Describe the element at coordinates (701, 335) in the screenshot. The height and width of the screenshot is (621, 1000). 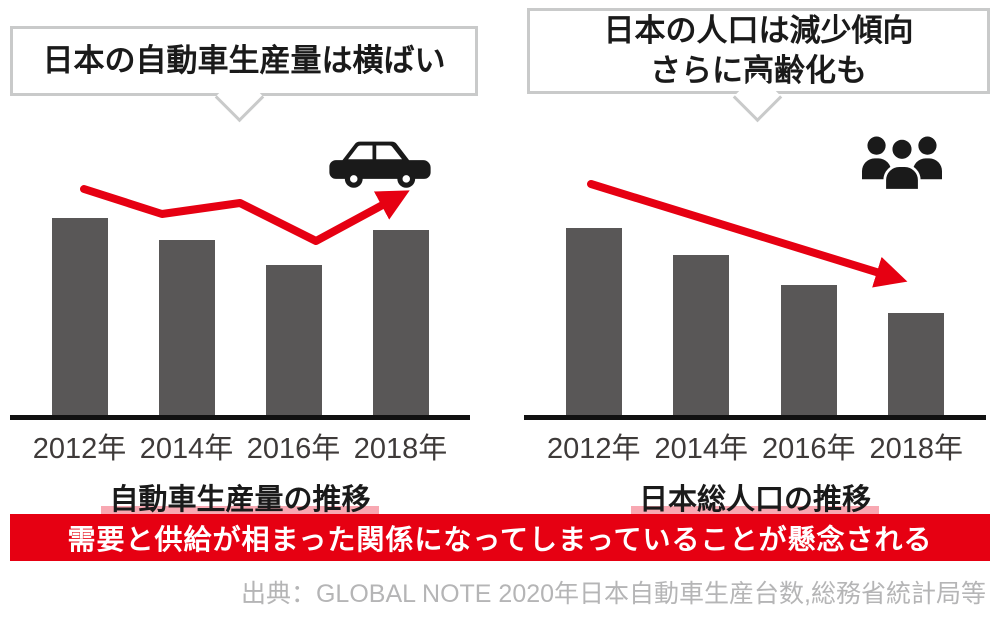
I see `bar-population-2014` at that location.